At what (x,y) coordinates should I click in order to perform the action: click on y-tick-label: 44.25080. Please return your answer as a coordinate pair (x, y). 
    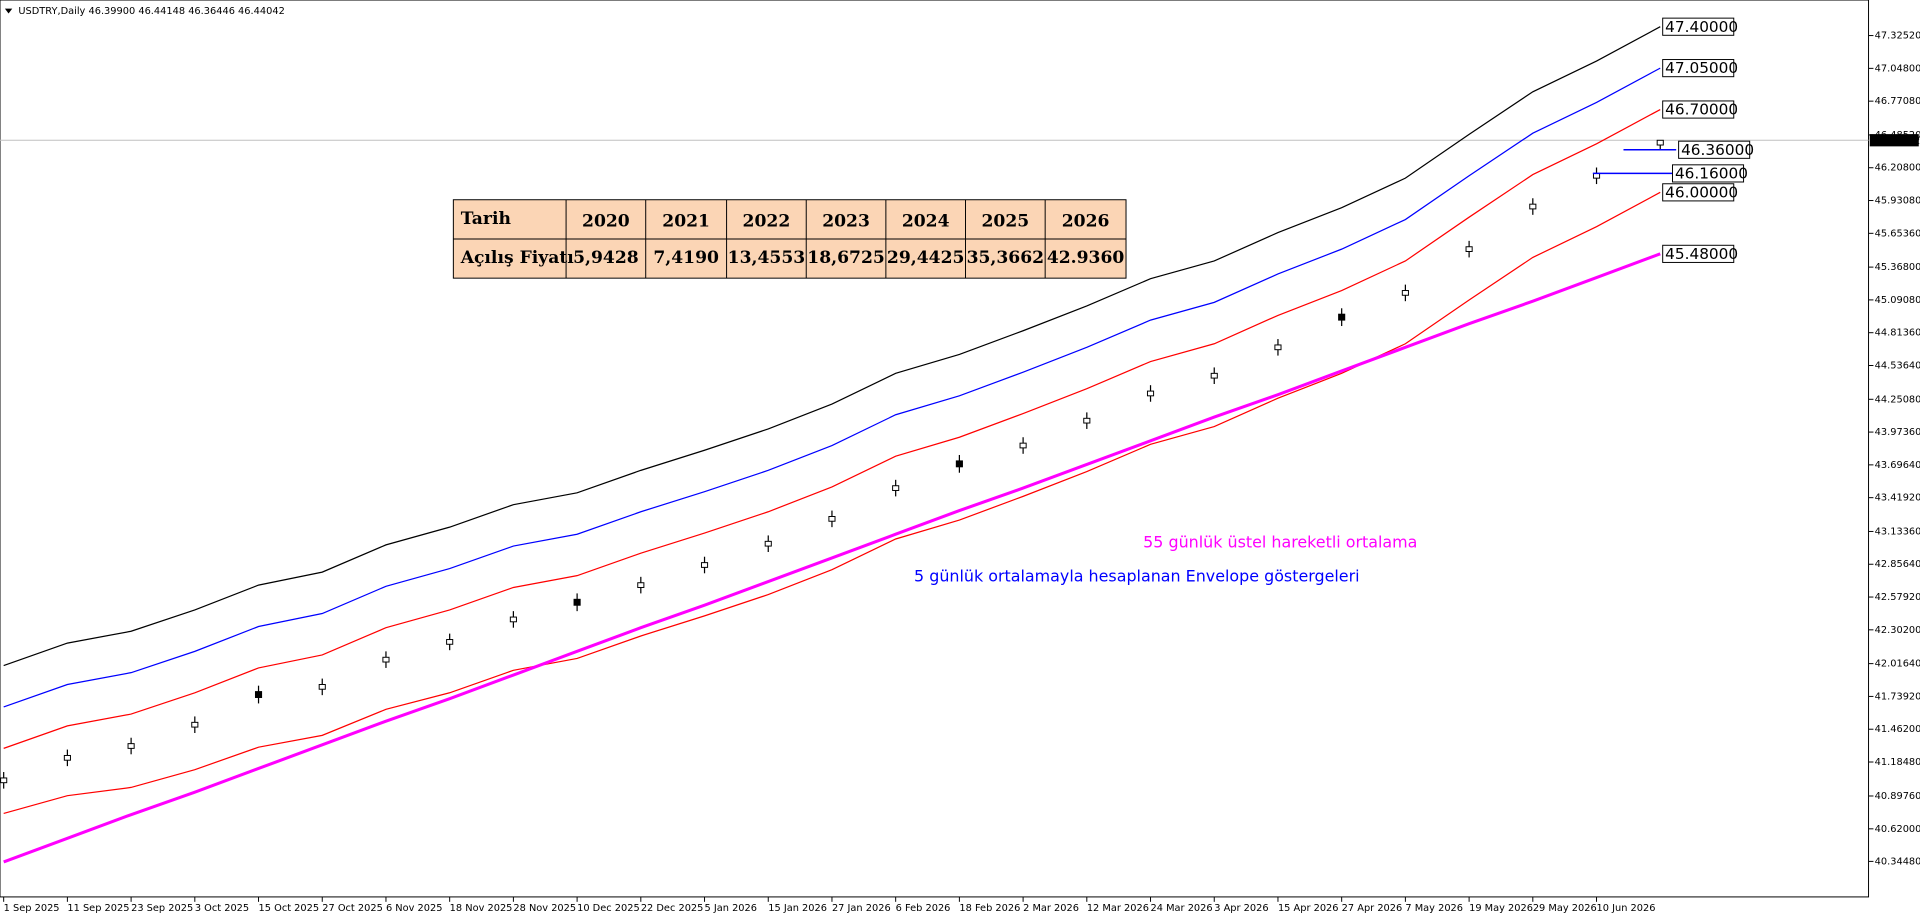
    Looking at the image, I should click on (1897, 399).